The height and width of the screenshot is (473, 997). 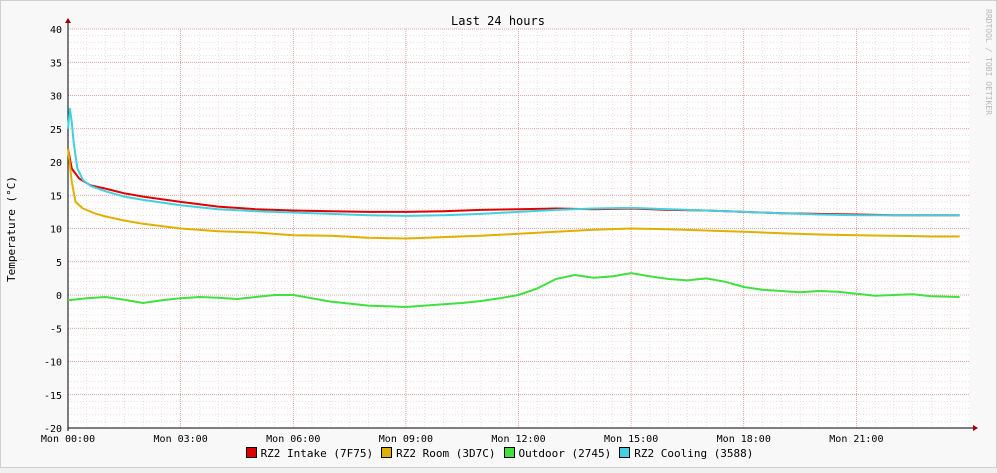 I want to click on watermark: RRDTOOL / TOBI OETIKER, so click(x=988, y=62).